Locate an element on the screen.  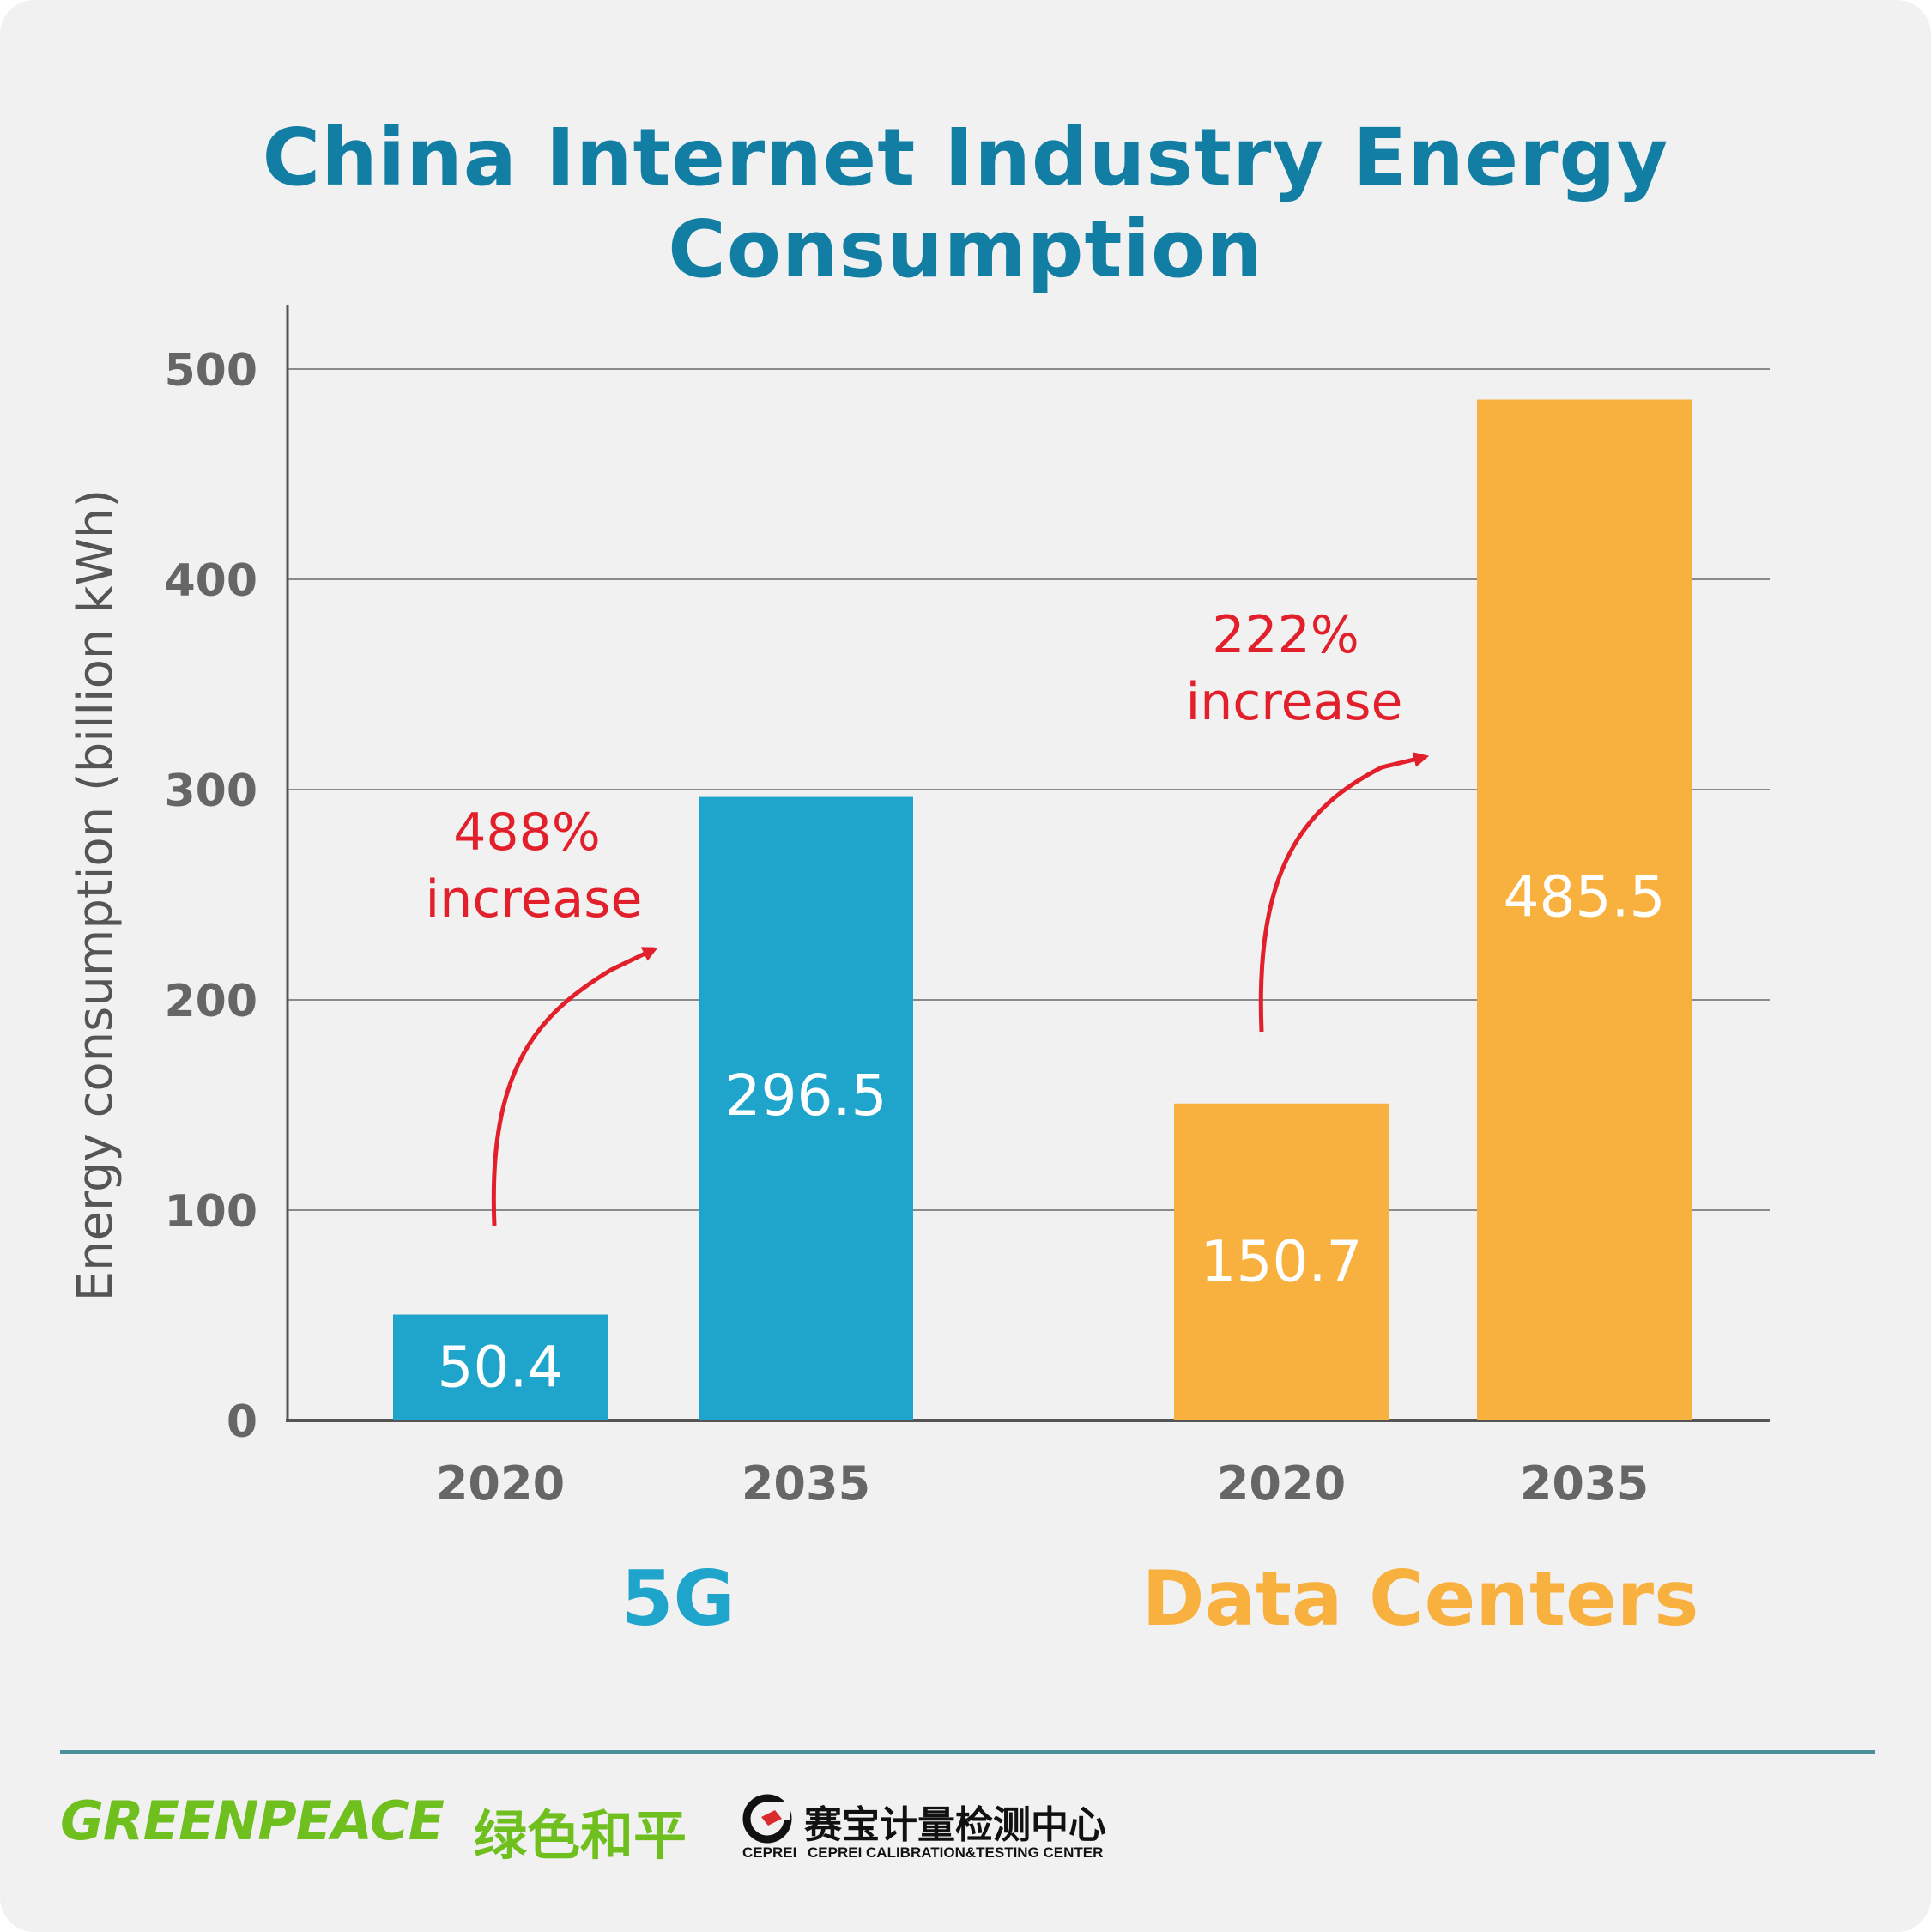
greenpeace-logo: GREENPEACE is located at coordinates (252, 1821).